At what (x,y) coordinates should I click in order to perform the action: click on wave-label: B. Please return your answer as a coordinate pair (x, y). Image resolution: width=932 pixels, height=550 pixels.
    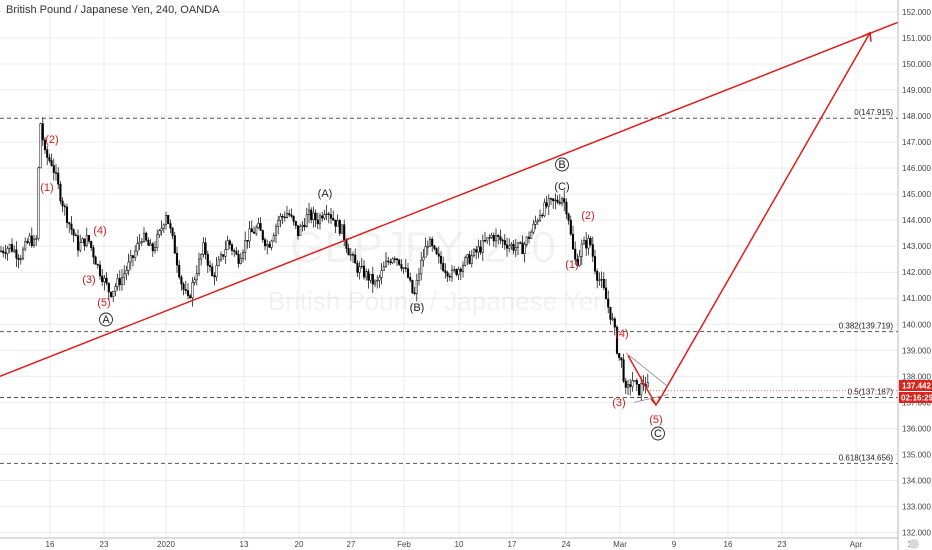
    Looking at the image, I should click on (561, 165).